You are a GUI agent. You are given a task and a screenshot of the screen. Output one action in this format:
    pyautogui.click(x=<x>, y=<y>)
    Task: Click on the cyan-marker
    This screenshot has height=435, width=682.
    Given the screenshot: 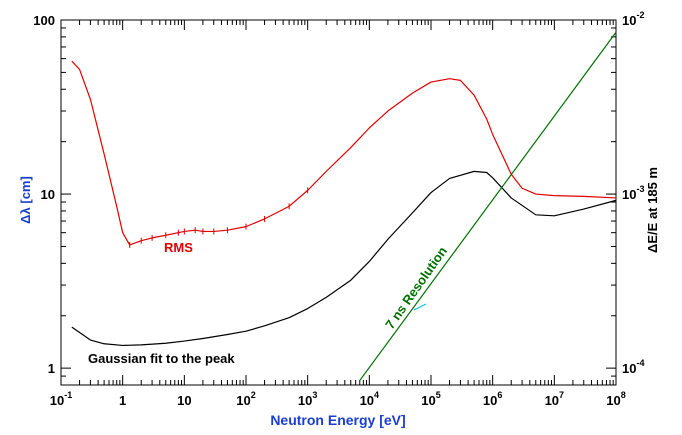 What is the action you would take?
    pyautogui.click(x=420, y=307)
    